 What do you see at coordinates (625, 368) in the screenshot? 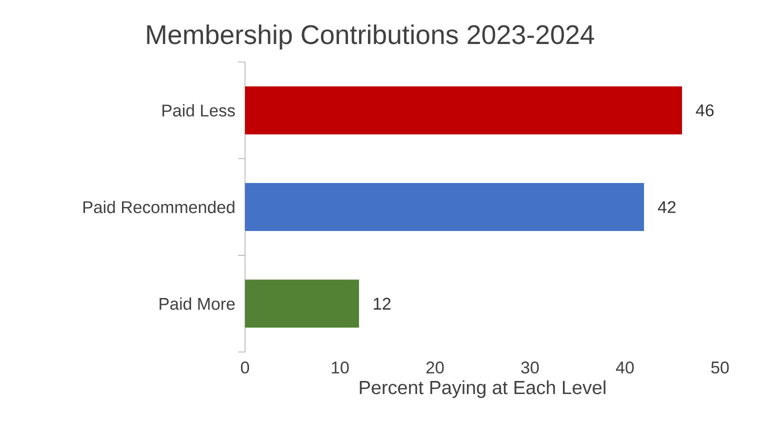
I see `x-tick-label: 40` at bounding box center [625, 368].